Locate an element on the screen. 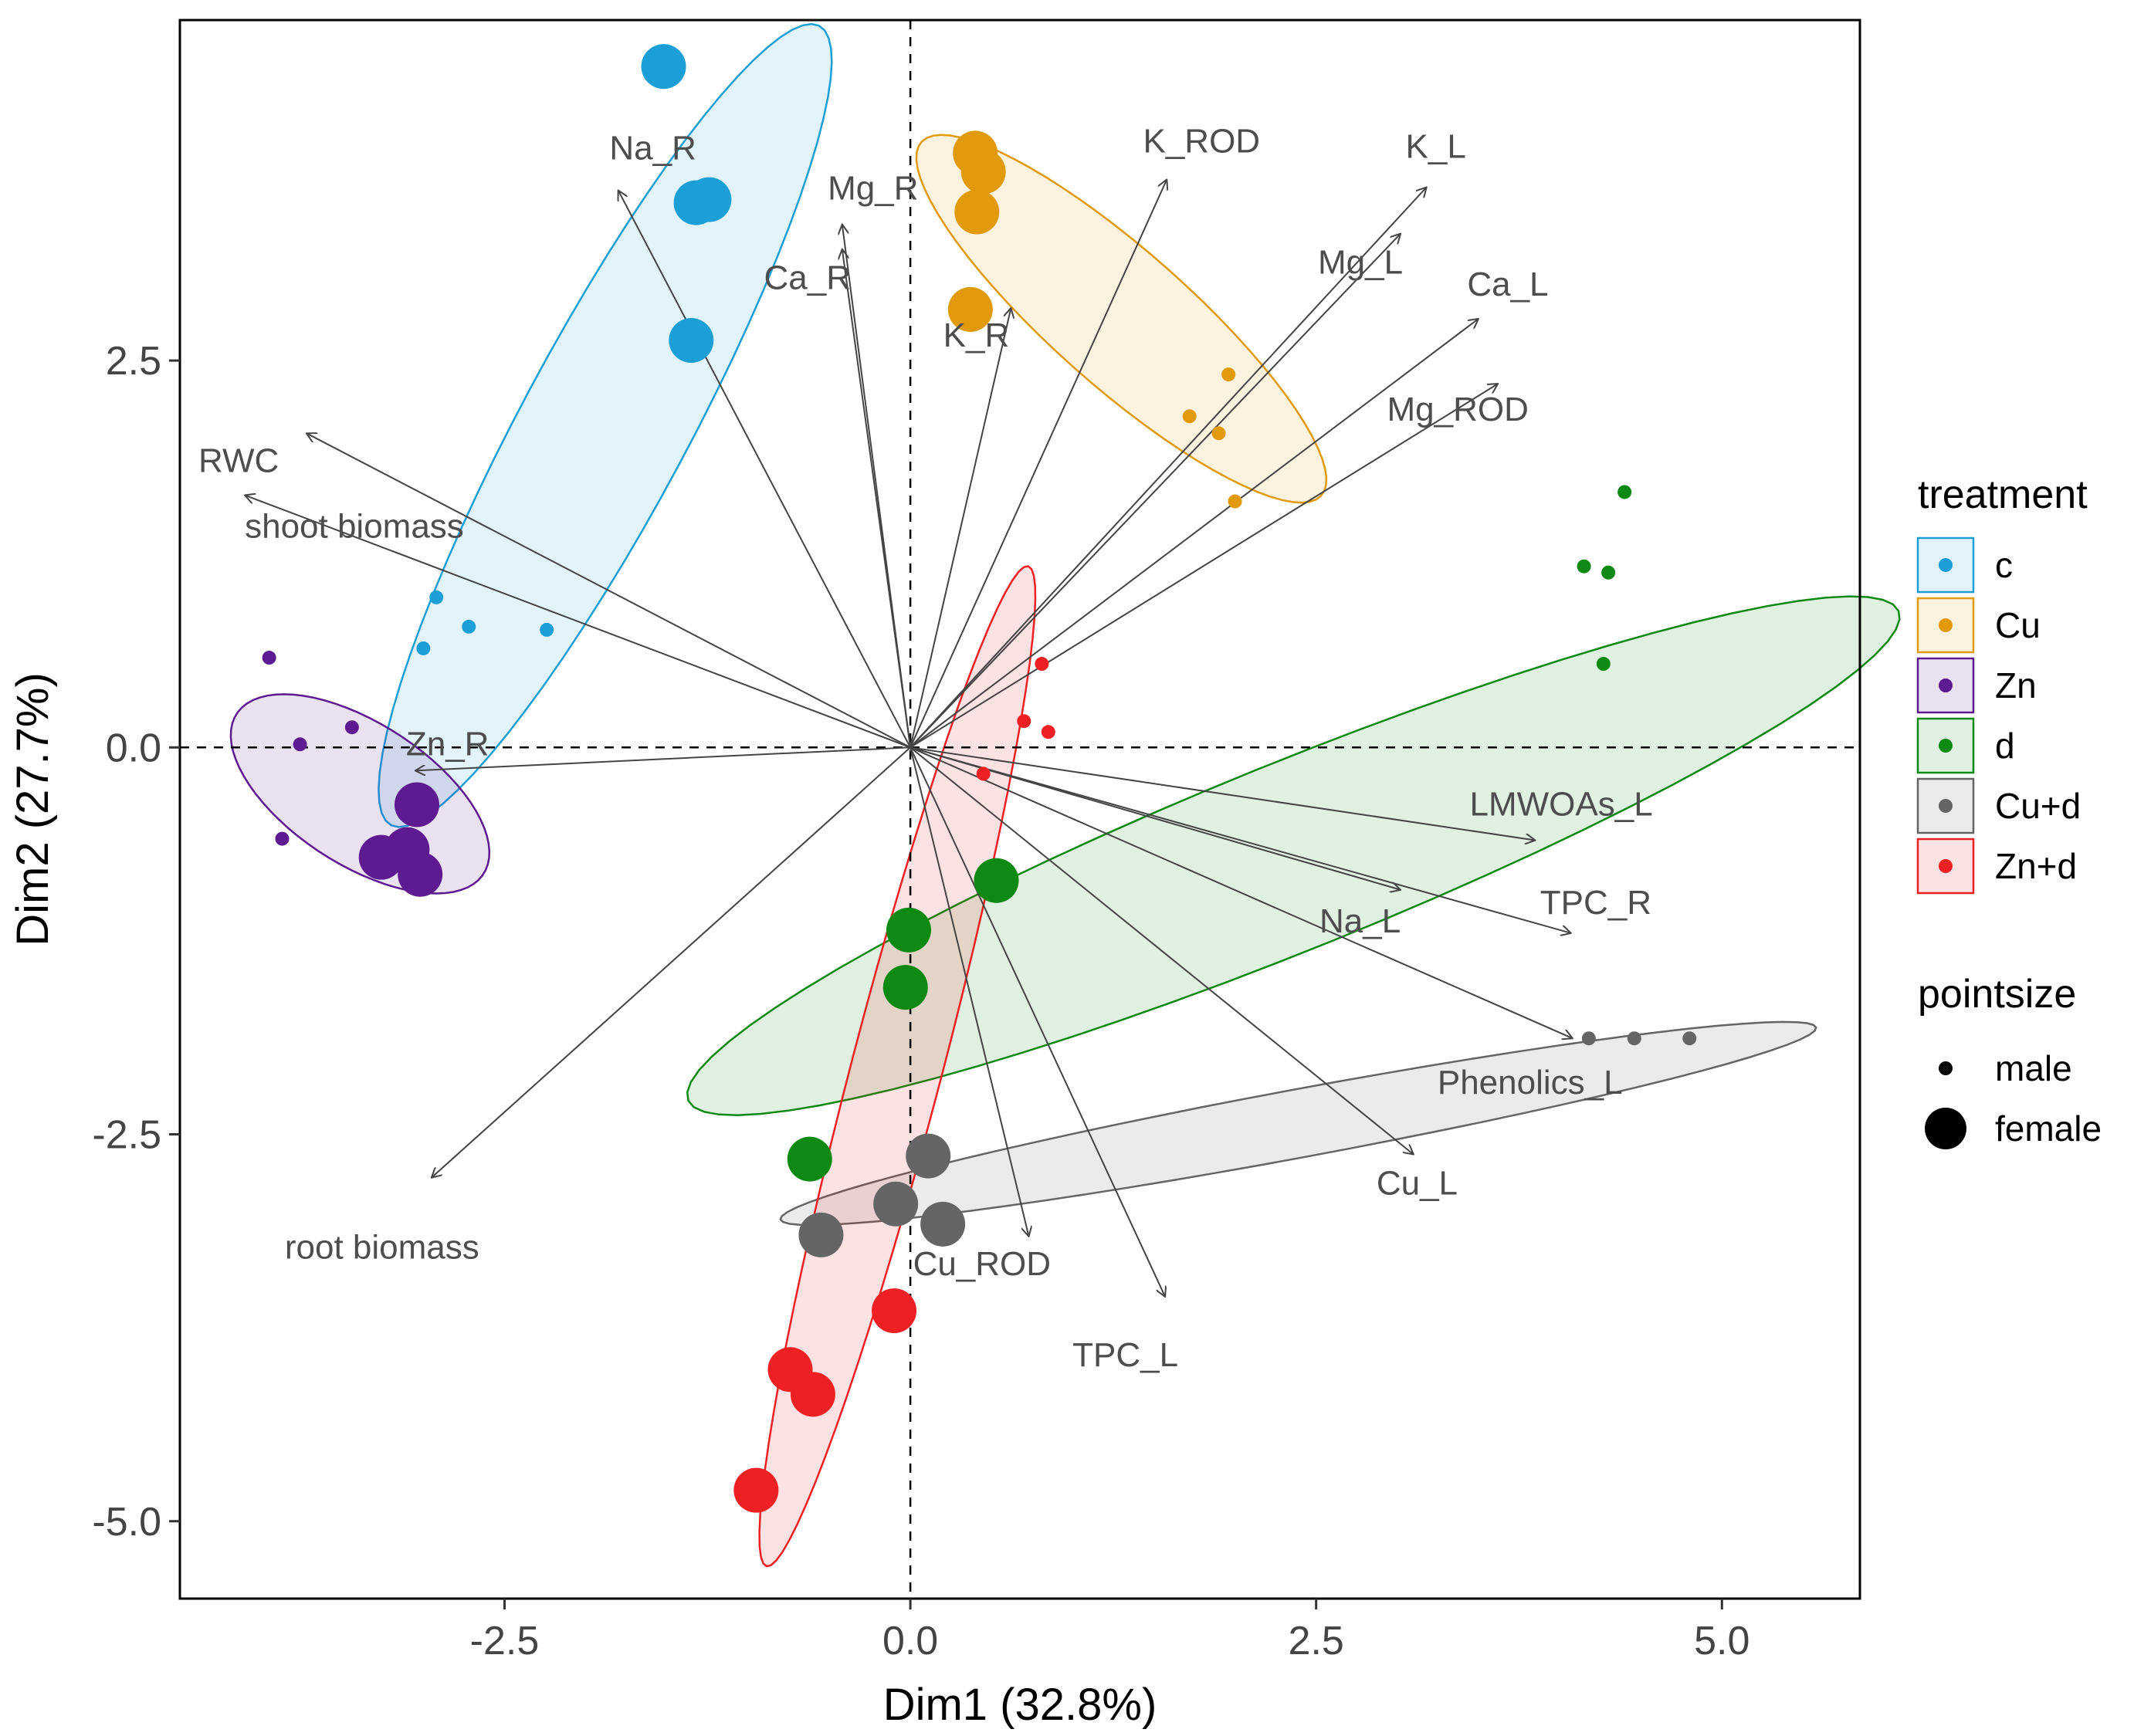 This screenshot has height=1736, width=2134. loading-arrow-phenolics-l is located at coordinates (1241, 892).